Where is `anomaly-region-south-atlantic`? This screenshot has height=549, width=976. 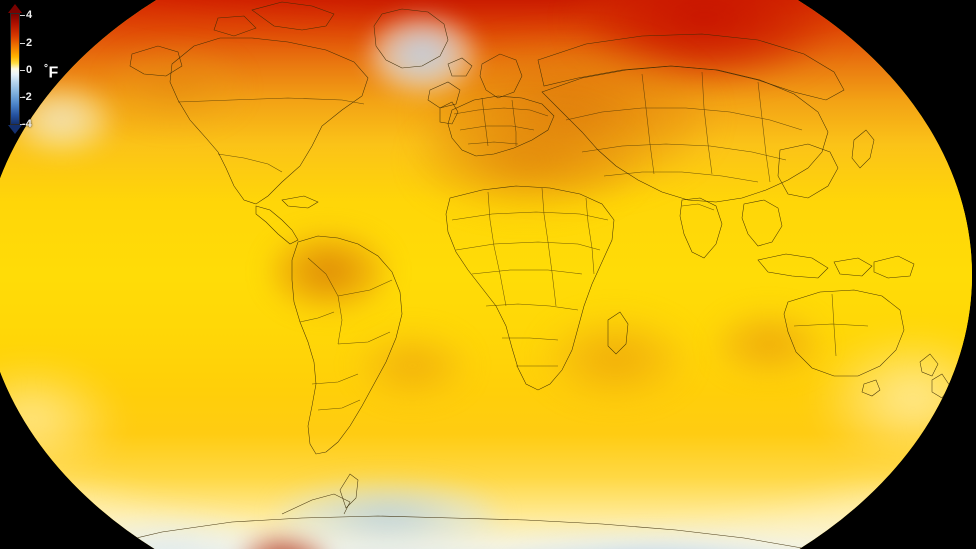
anomaly-region-south-atlantic is located at coordinates (413, 365).